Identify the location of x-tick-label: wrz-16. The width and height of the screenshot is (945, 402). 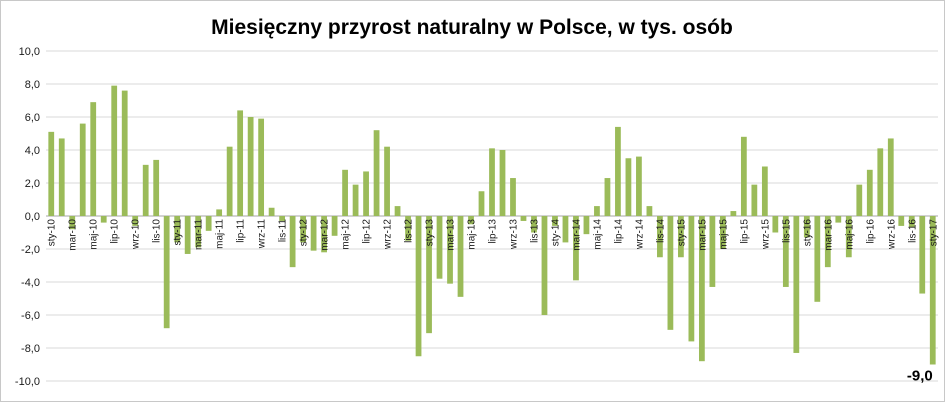
(891, 234).